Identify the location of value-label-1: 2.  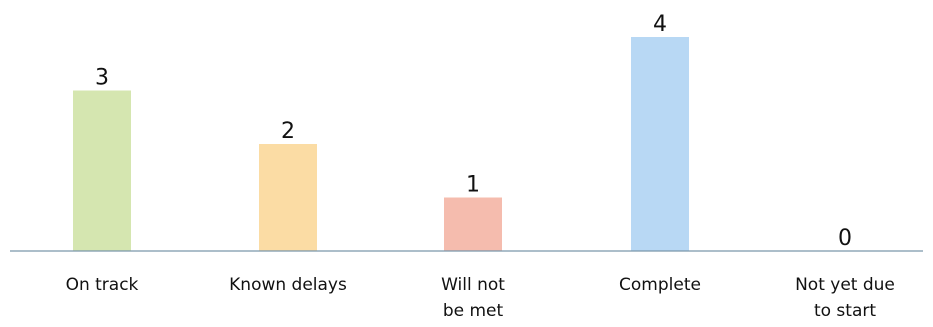
(288, 131).